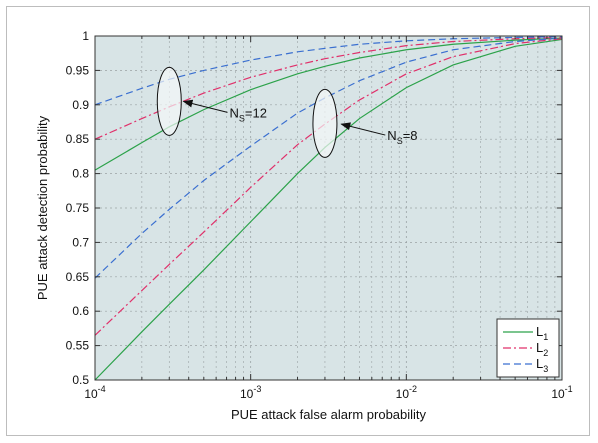 This screenshot has height=443, width=598. I want to click on y-tick-label: 0.6, so click(80, 311).